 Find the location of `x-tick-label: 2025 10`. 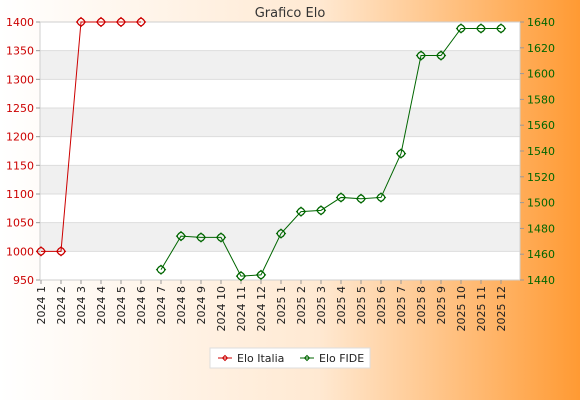

x-tick-label: 2025 10 is located at coordinates (461, 309).